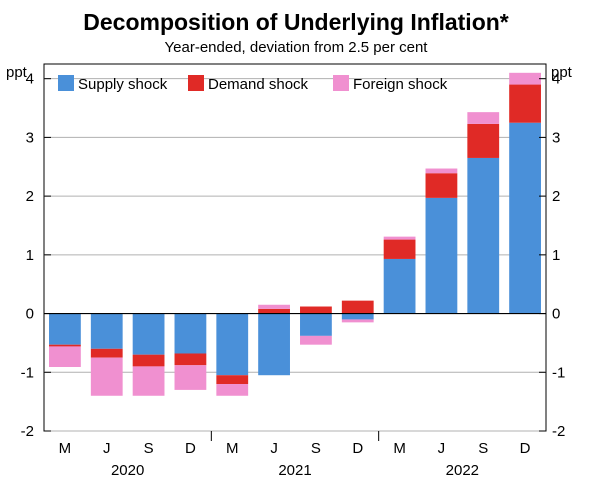 Image resolution: width=616 pixels, height=490 pixels. What do you see at coordinates (562, 72) in the screenshot?
I see `y-unit-right: ppt` at bounding box center [562, 72].